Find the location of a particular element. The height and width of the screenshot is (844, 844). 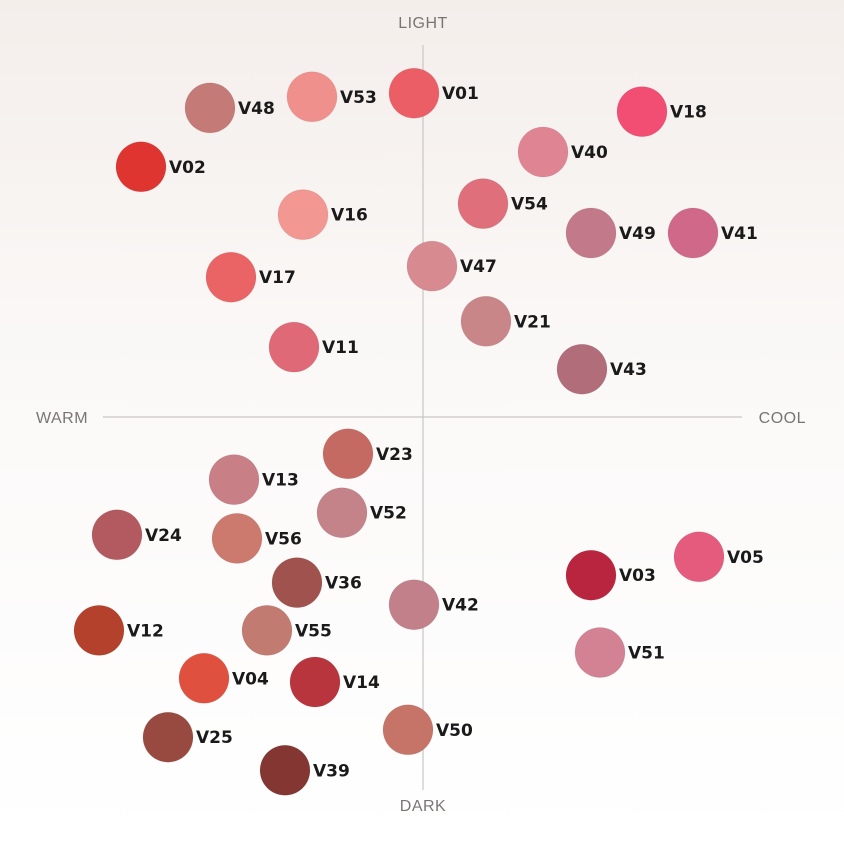

shade-point-v11: V11 is located at coordinates (313, 347).